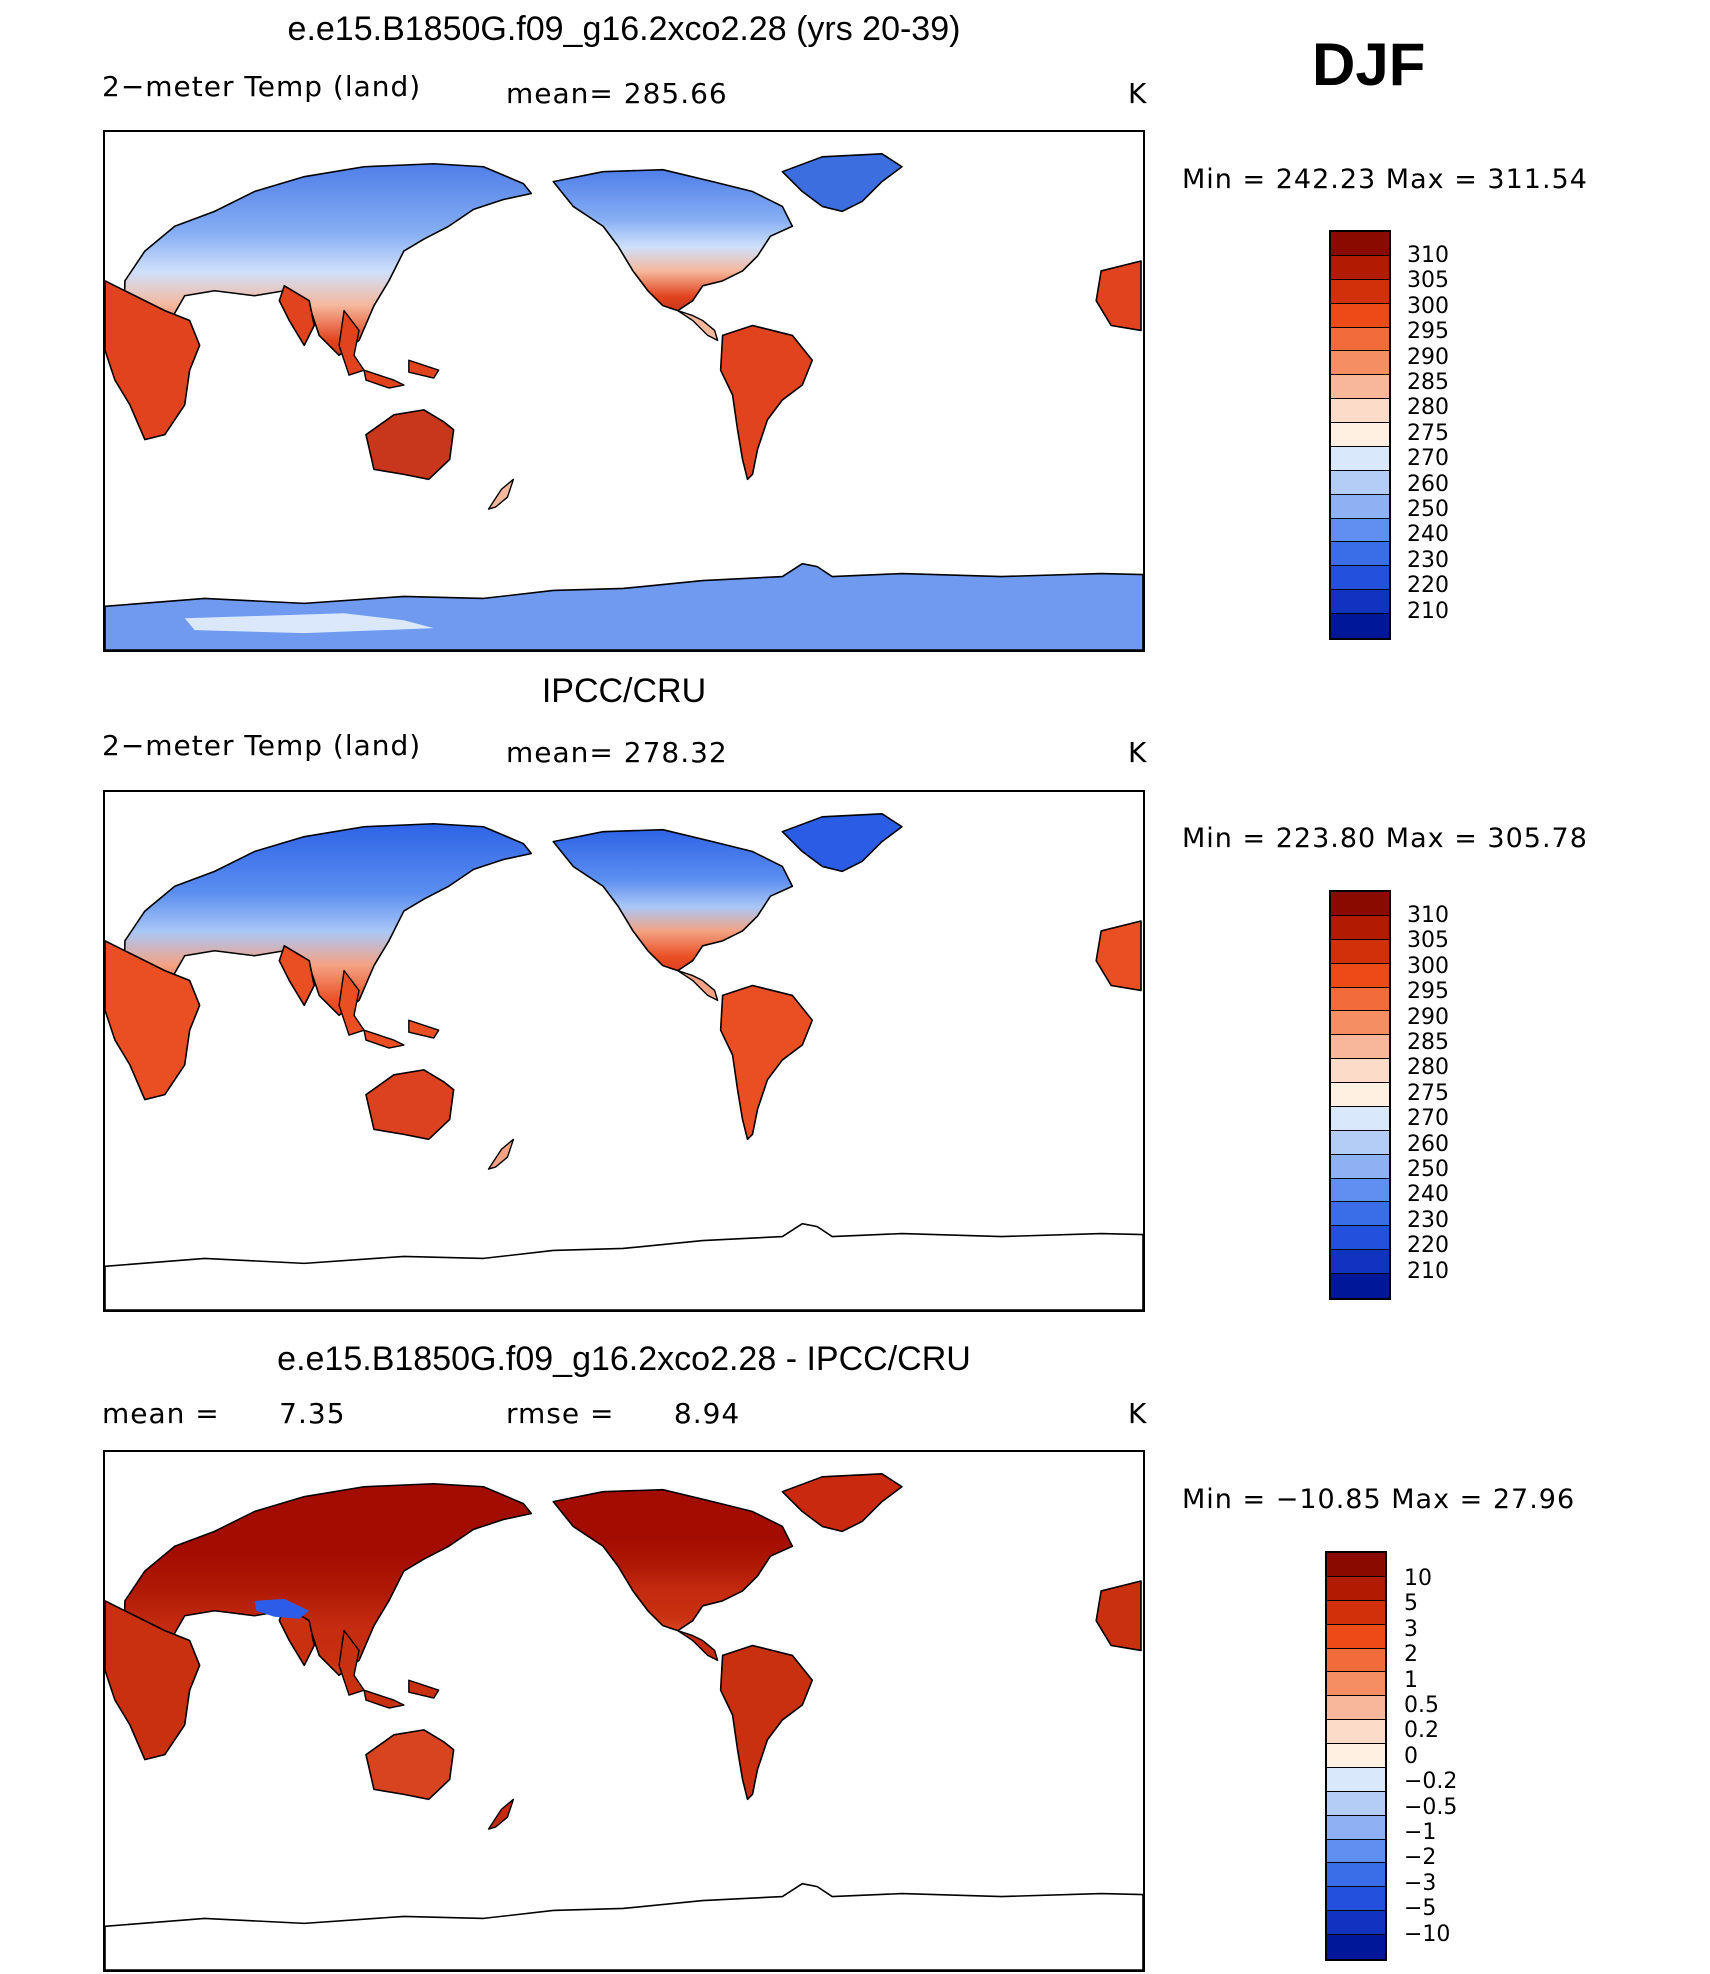  Describe the element at coordinates (1428, 1246) in the screenshot. I see `colorbar-tick-label: 220` at that location.